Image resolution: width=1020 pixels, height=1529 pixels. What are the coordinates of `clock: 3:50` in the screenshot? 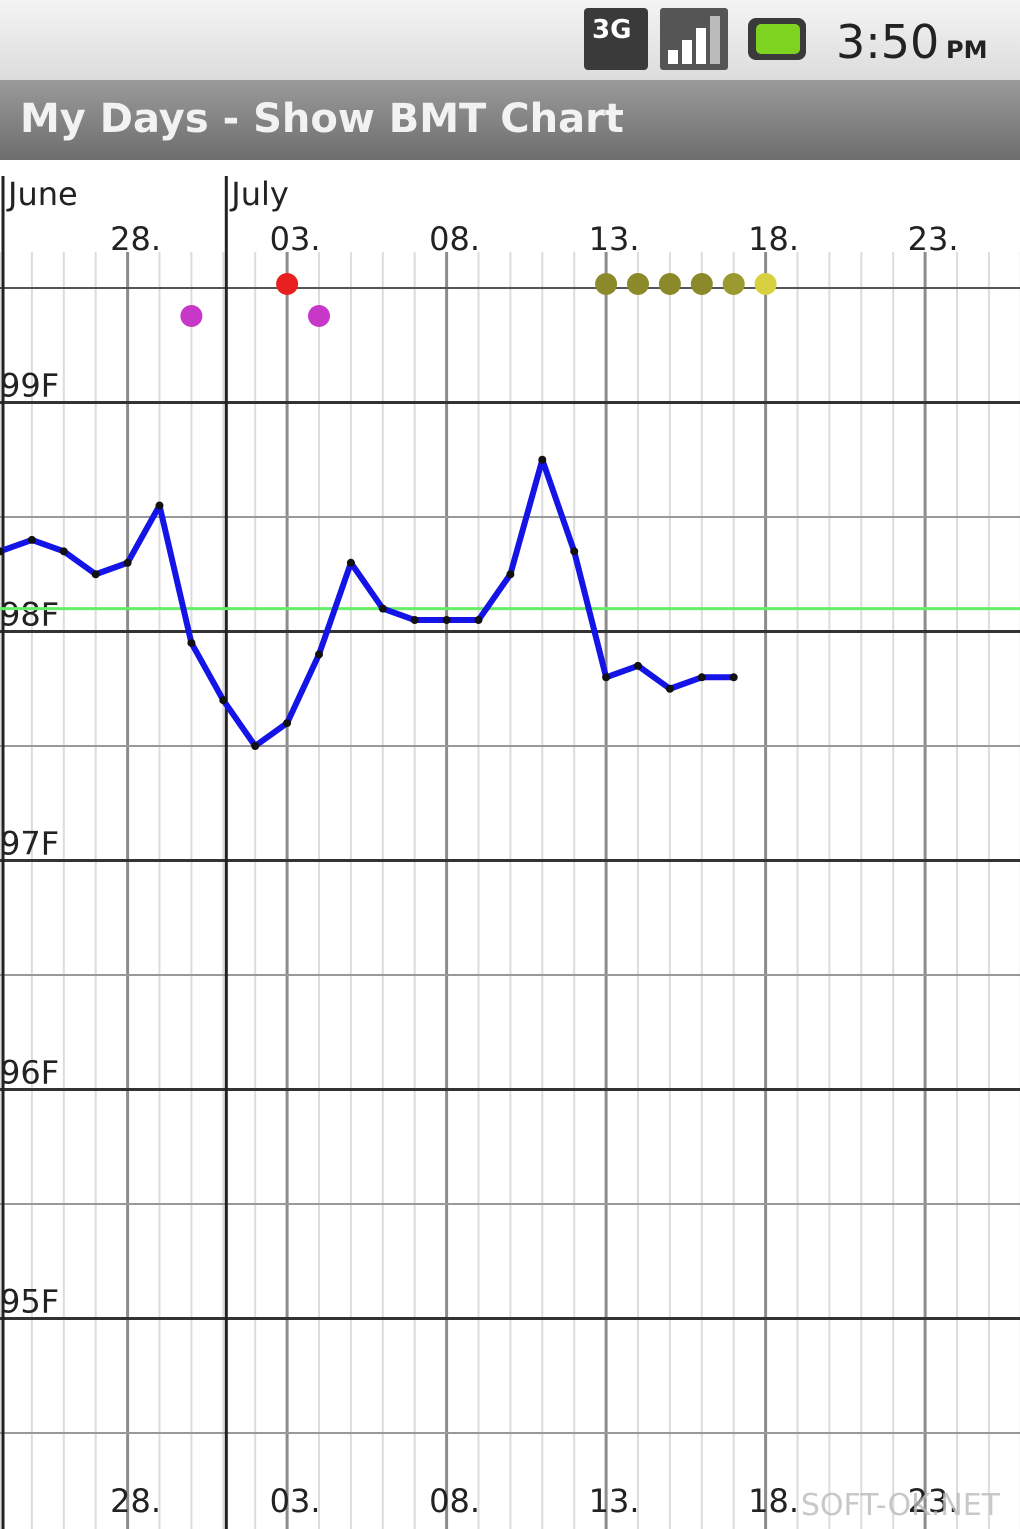 It's located at (887, 42).